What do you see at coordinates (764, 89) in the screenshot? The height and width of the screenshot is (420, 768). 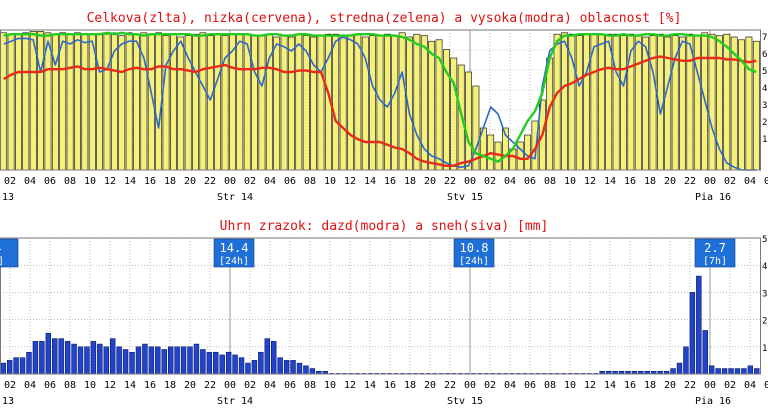 I see `cloud-y-axis: 7 6 5 4 3 2 1` at bounding box center [764, 89].